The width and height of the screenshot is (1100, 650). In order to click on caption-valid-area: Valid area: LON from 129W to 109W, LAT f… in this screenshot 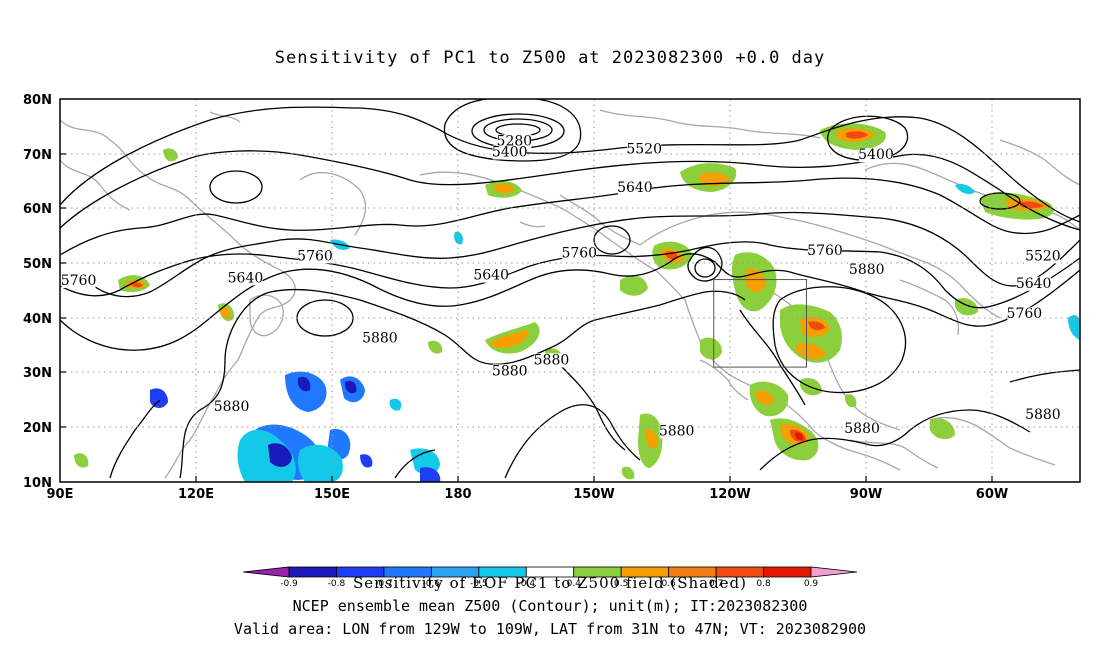, I will do `click(550, 629)`.